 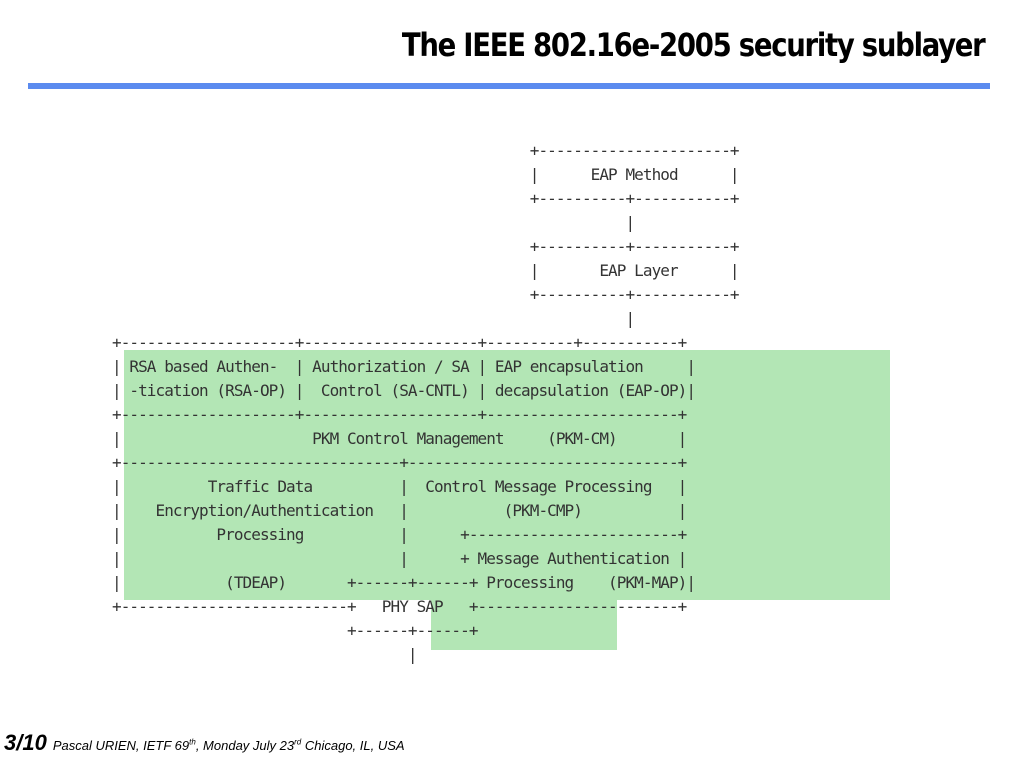 What do you see at coordinates (399, 558) in the screenshot?
I see `diagram-line: | | + Message Authentication |` at bounding box center [399, 558].